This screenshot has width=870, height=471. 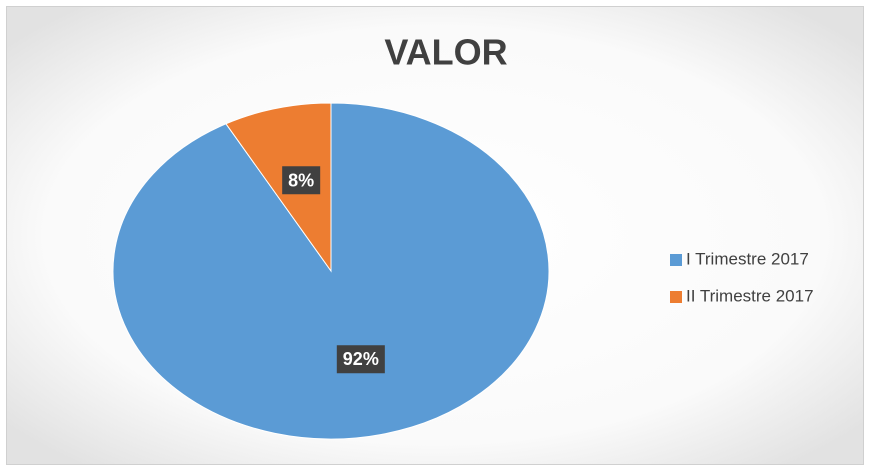 I want to click on data-label: 92%, so click(x=361, y=359).